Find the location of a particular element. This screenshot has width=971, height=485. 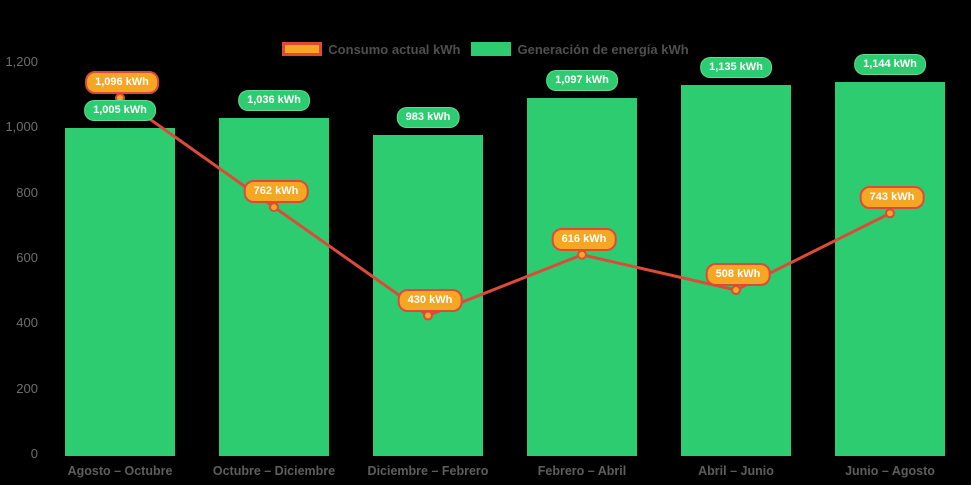

line-series-swatch-icon is located at coordinates (302, 49).